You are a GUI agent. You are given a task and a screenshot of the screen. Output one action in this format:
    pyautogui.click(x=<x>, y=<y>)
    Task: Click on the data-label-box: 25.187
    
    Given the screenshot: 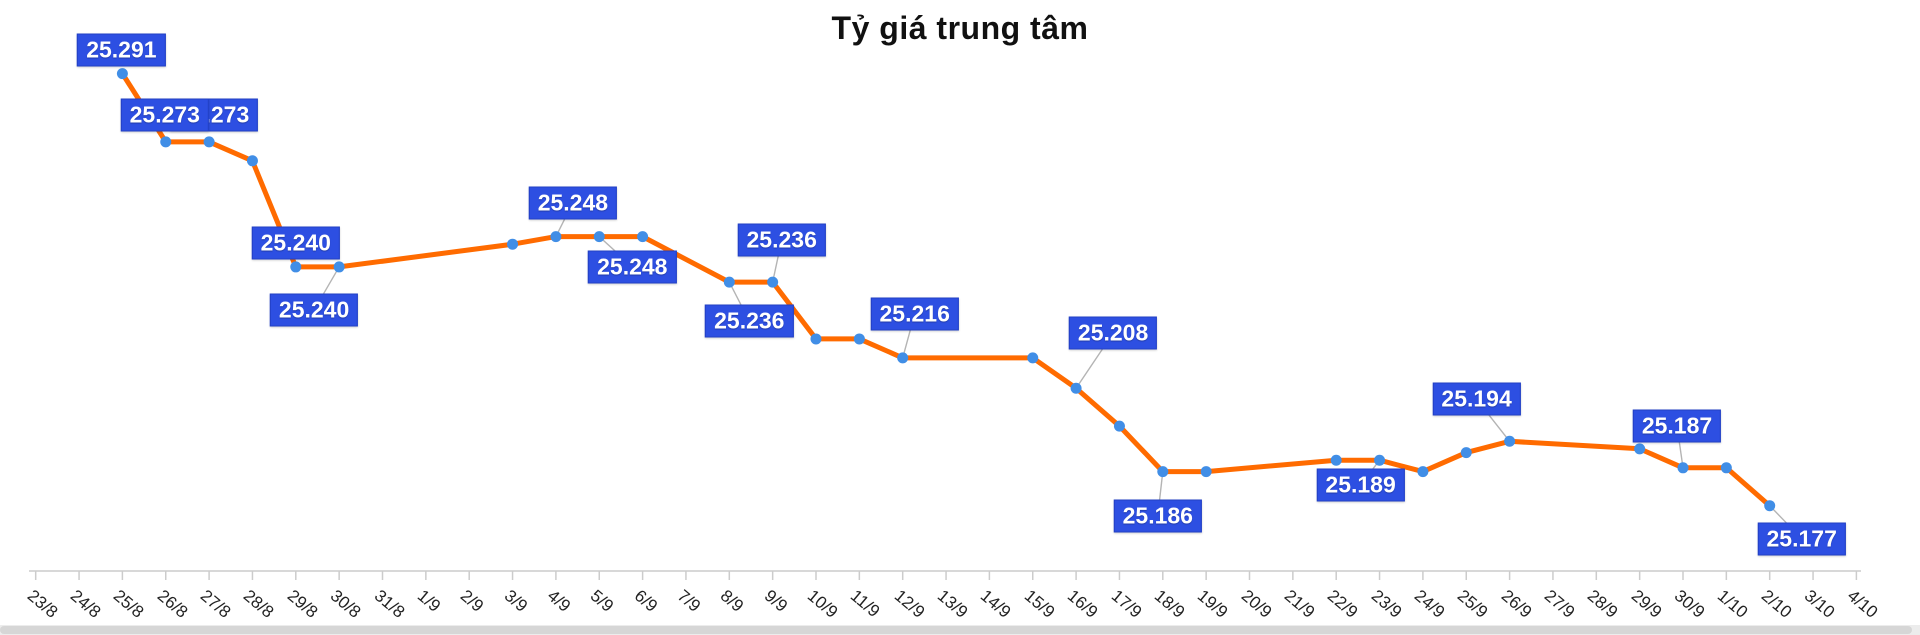 What is the action you would take?
    pyautogui.click(x=1677, y=426)
    